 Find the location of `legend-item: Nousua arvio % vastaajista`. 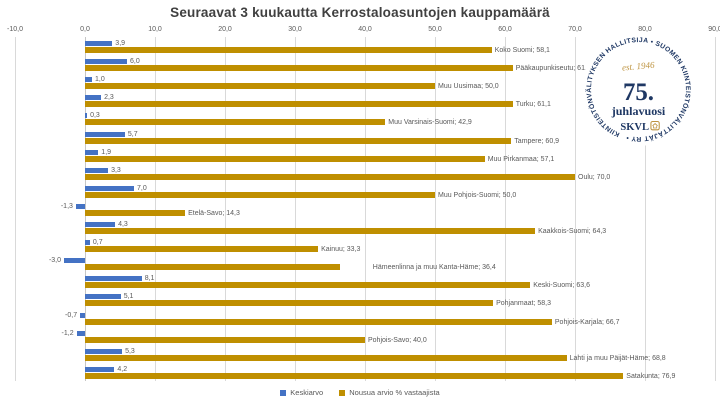

legend-item: Nousua arvio % vastaajista is located at coordinates (389, 392).